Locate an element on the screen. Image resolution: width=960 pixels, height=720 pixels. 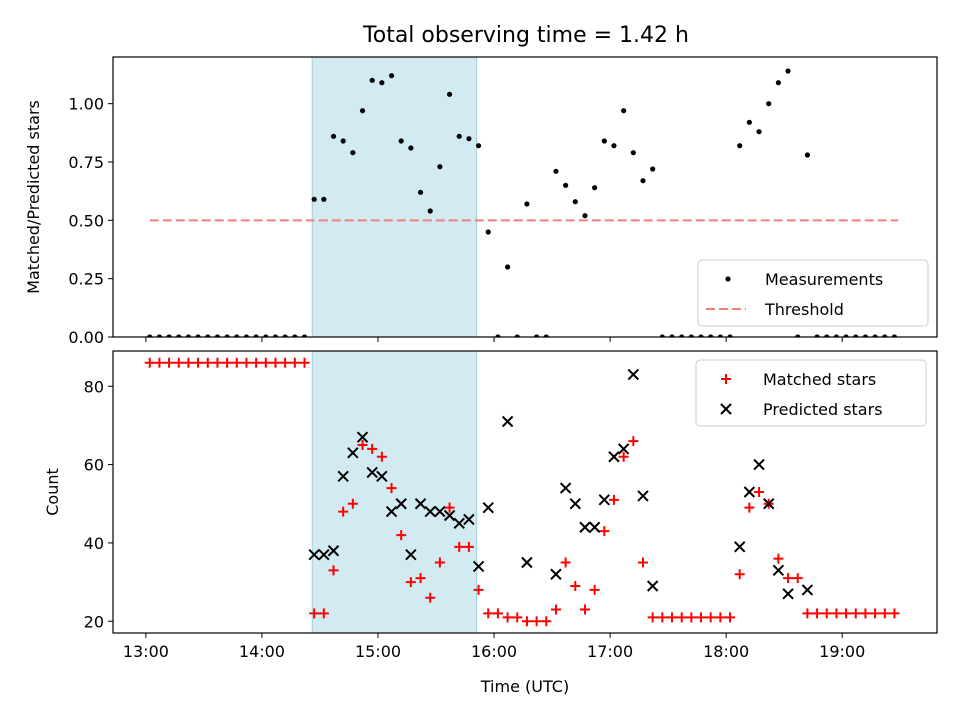
legend: Matched stars Predicted stars is located at coordinates (811, 393).